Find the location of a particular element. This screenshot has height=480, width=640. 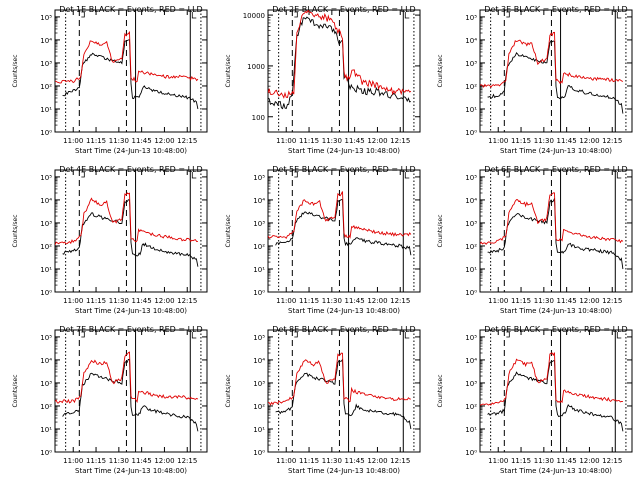

panel-title: Det 9E-BLACK = Events, RED = LLD is located at coordinates (555, 329).